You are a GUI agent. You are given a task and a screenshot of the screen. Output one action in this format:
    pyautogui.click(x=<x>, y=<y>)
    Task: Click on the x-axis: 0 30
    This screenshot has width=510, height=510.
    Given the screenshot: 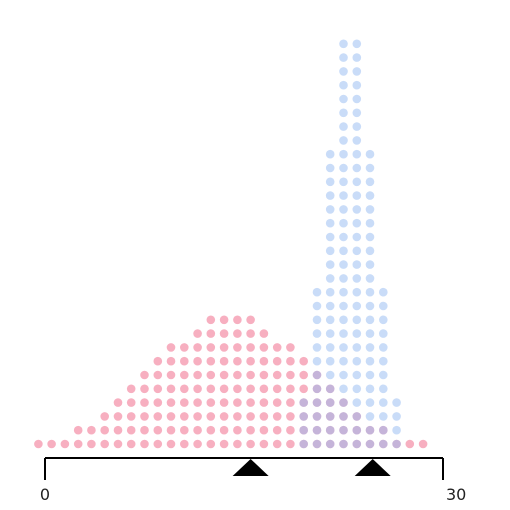 What is the action you would take?
    pyautogui.click(x=253, y=480)
    